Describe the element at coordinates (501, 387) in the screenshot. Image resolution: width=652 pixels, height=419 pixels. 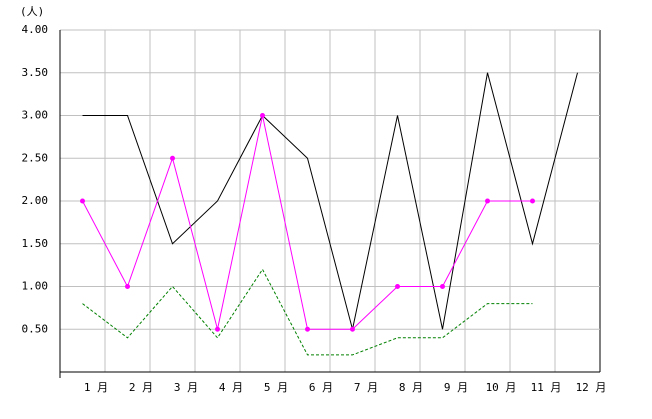
I see `x-tick-label: 10 月` at that location.